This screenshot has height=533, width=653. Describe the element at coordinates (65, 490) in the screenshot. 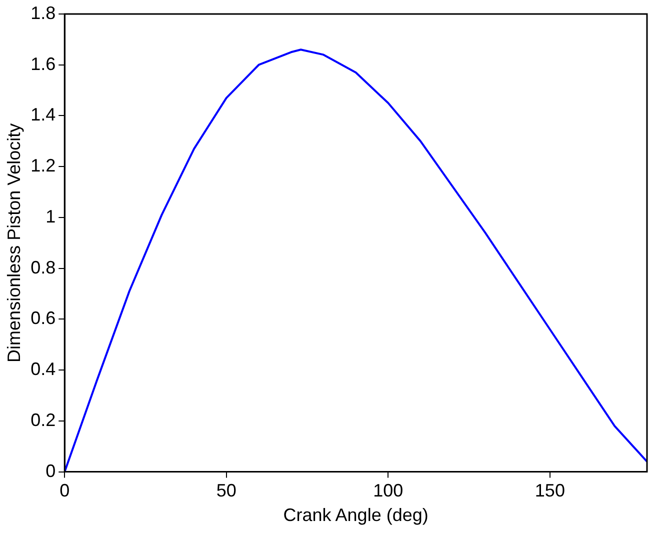

I see `x-tick-label: 0` at that location.